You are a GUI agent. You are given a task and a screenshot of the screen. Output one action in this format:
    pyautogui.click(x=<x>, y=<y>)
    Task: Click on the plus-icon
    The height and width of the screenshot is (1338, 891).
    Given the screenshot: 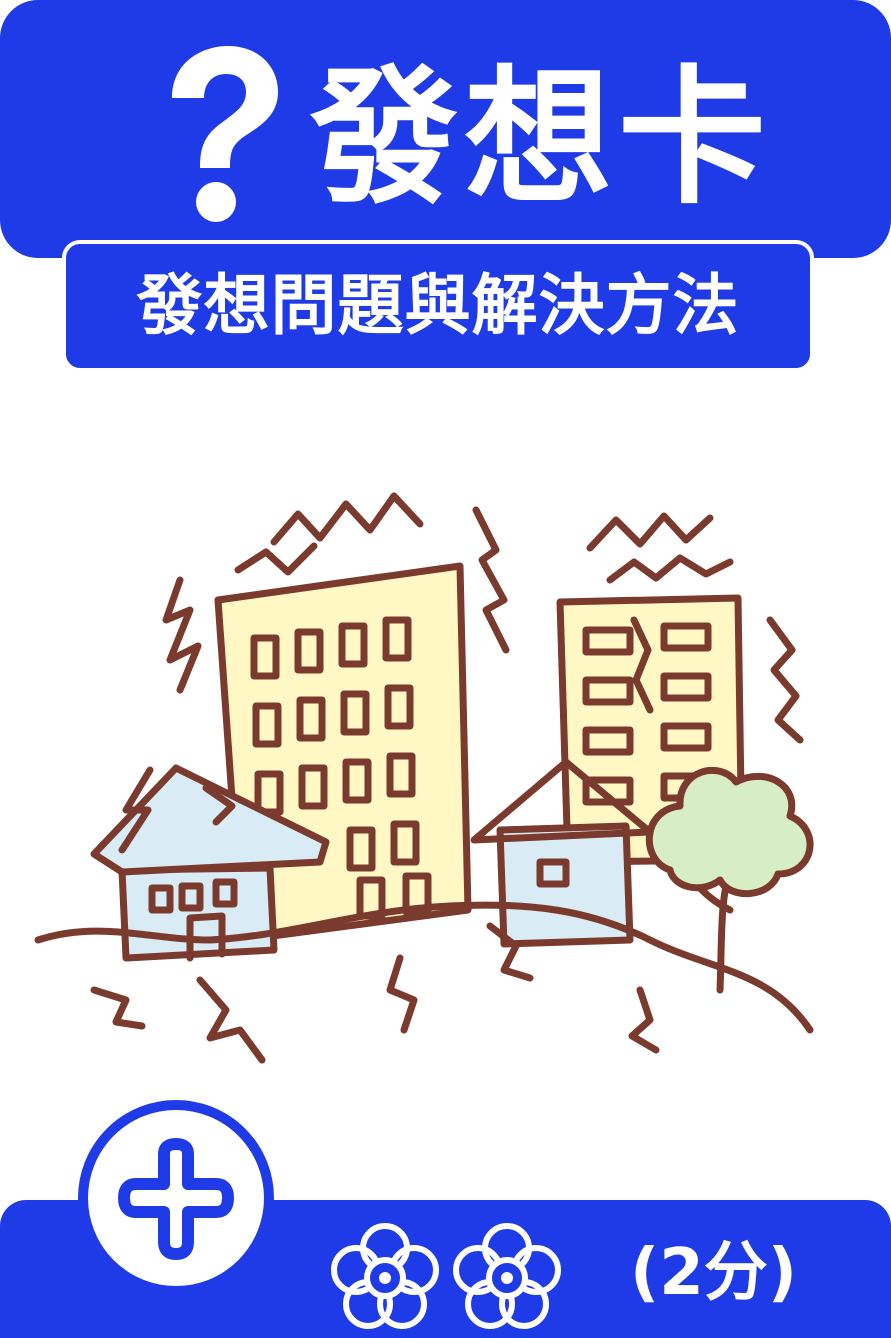 What is the action you would take?
    pyautogui.click(x=176, y=1199)
    